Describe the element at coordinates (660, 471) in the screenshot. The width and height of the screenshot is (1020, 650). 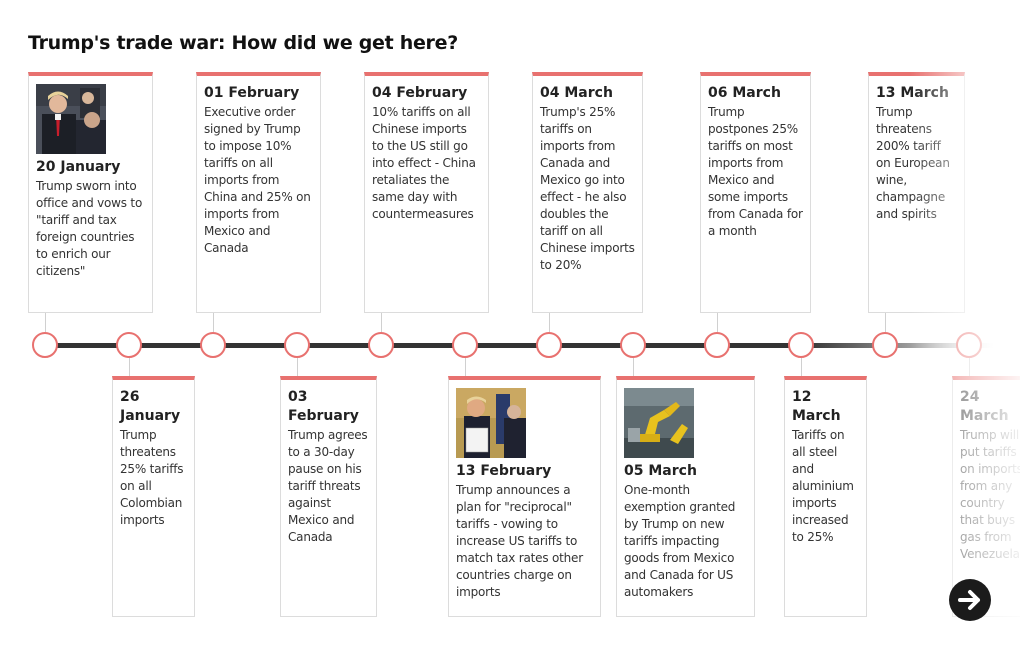
I see `event-date: 05 March` at that location.